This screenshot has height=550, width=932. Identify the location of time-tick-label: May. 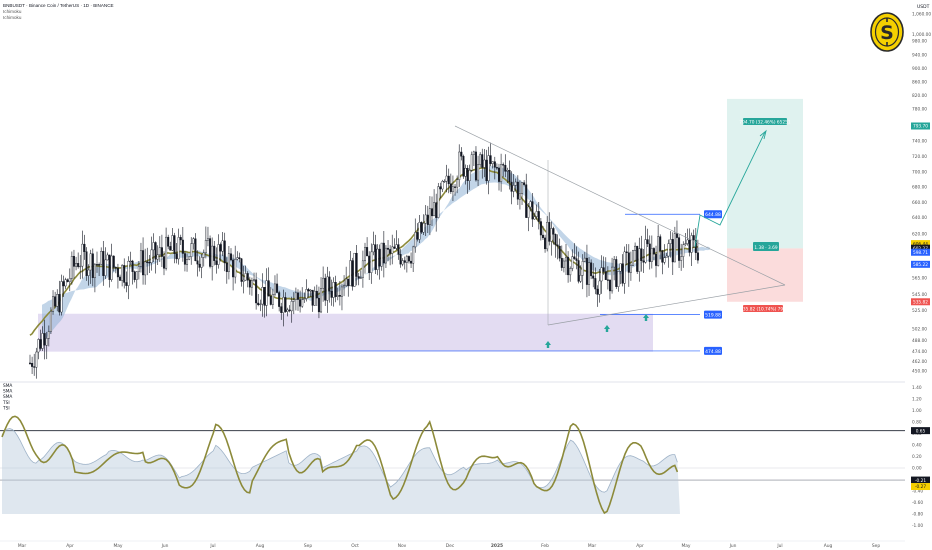
(685, 546).